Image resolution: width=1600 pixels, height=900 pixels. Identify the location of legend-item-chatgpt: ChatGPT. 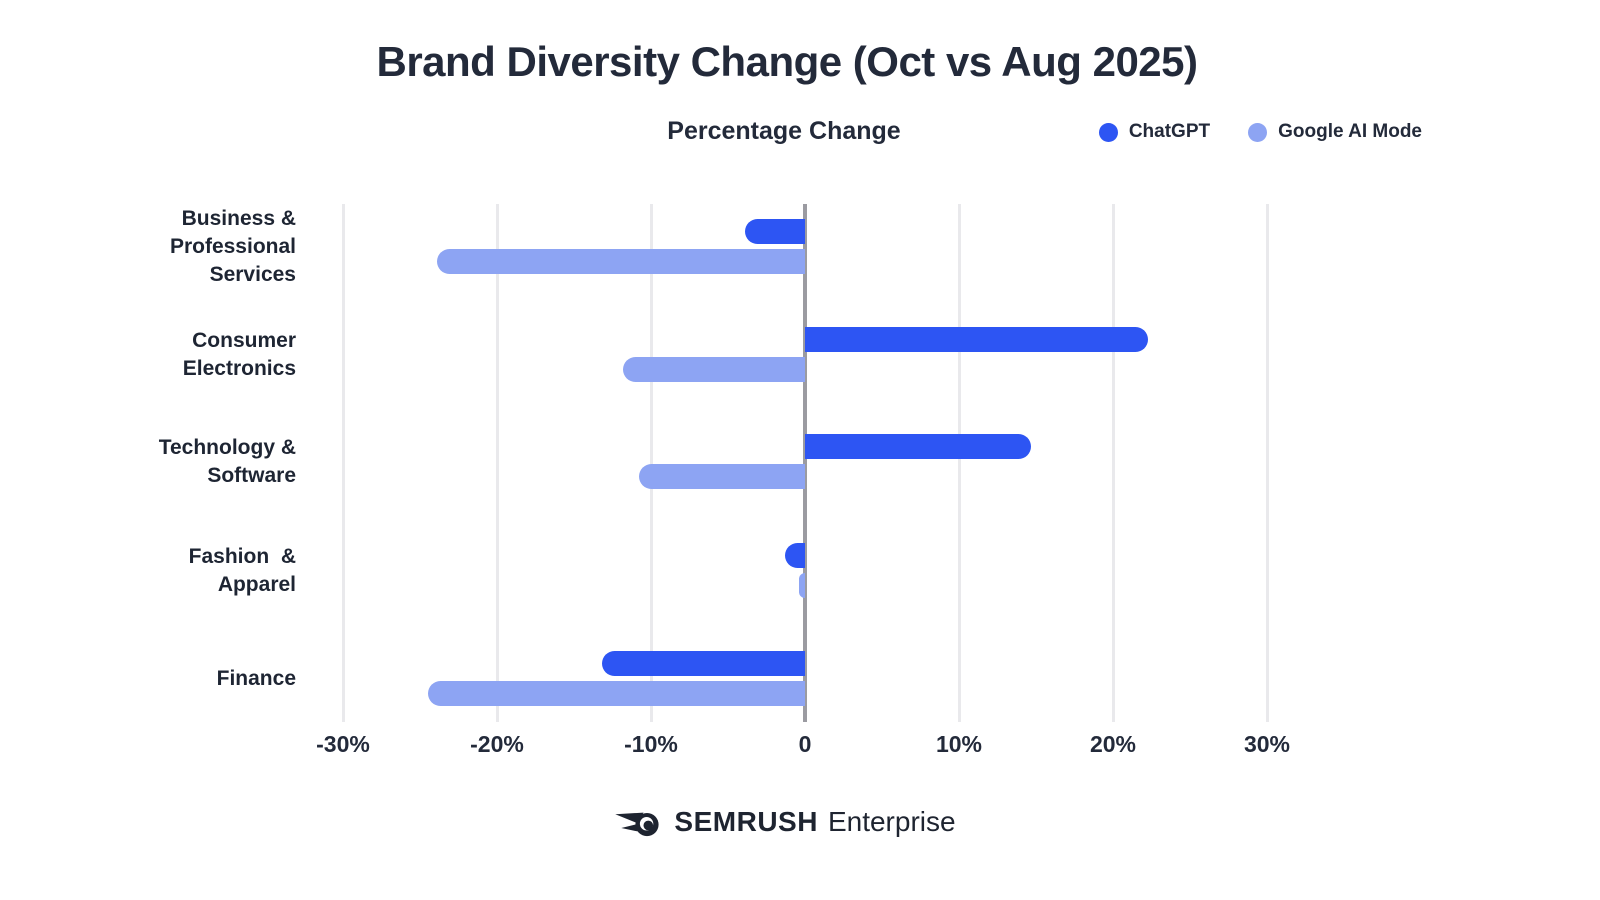
(1154, 132).